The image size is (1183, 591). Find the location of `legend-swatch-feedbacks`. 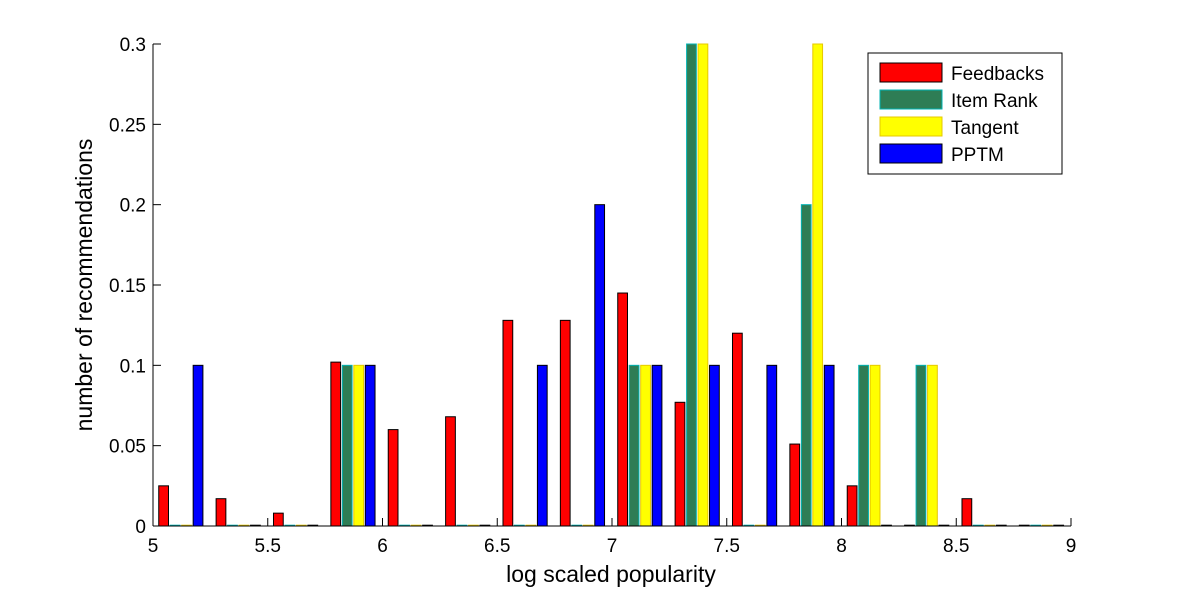

legend-swatch-feedbacks is located at coordinates (911, 72).